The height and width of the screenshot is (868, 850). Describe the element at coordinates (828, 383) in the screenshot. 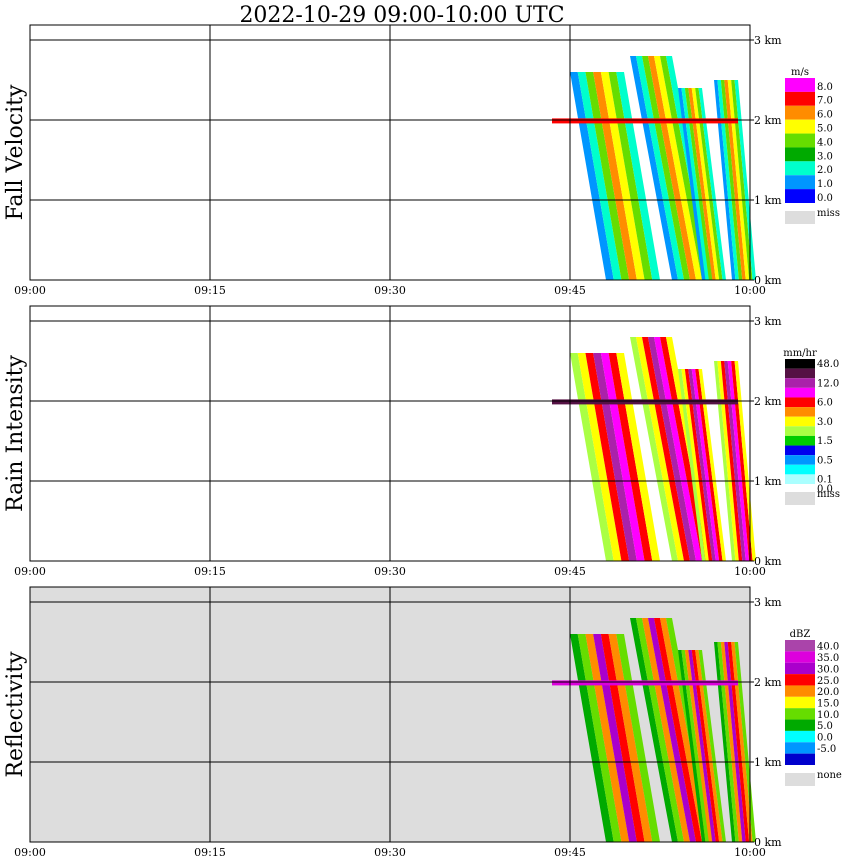

I see `legend-label: 12.0` at that location.